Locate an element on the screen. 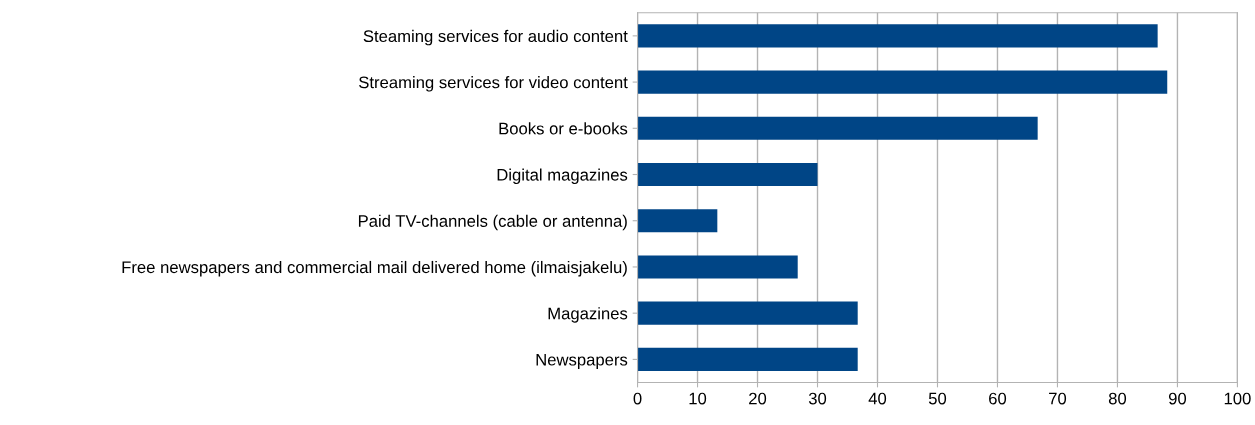 The height and width of the screenshot is (425, 1255). x-tick-label: 70 is located at coordinates (1058, 398).